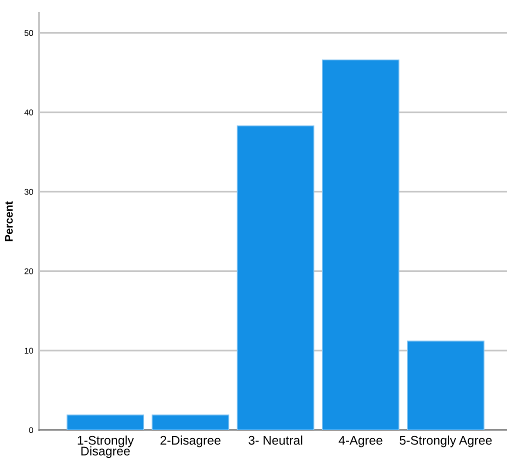 This screenshot has width=507, height=471. I want to click on y-tick-label: 50, so click(29, 33).